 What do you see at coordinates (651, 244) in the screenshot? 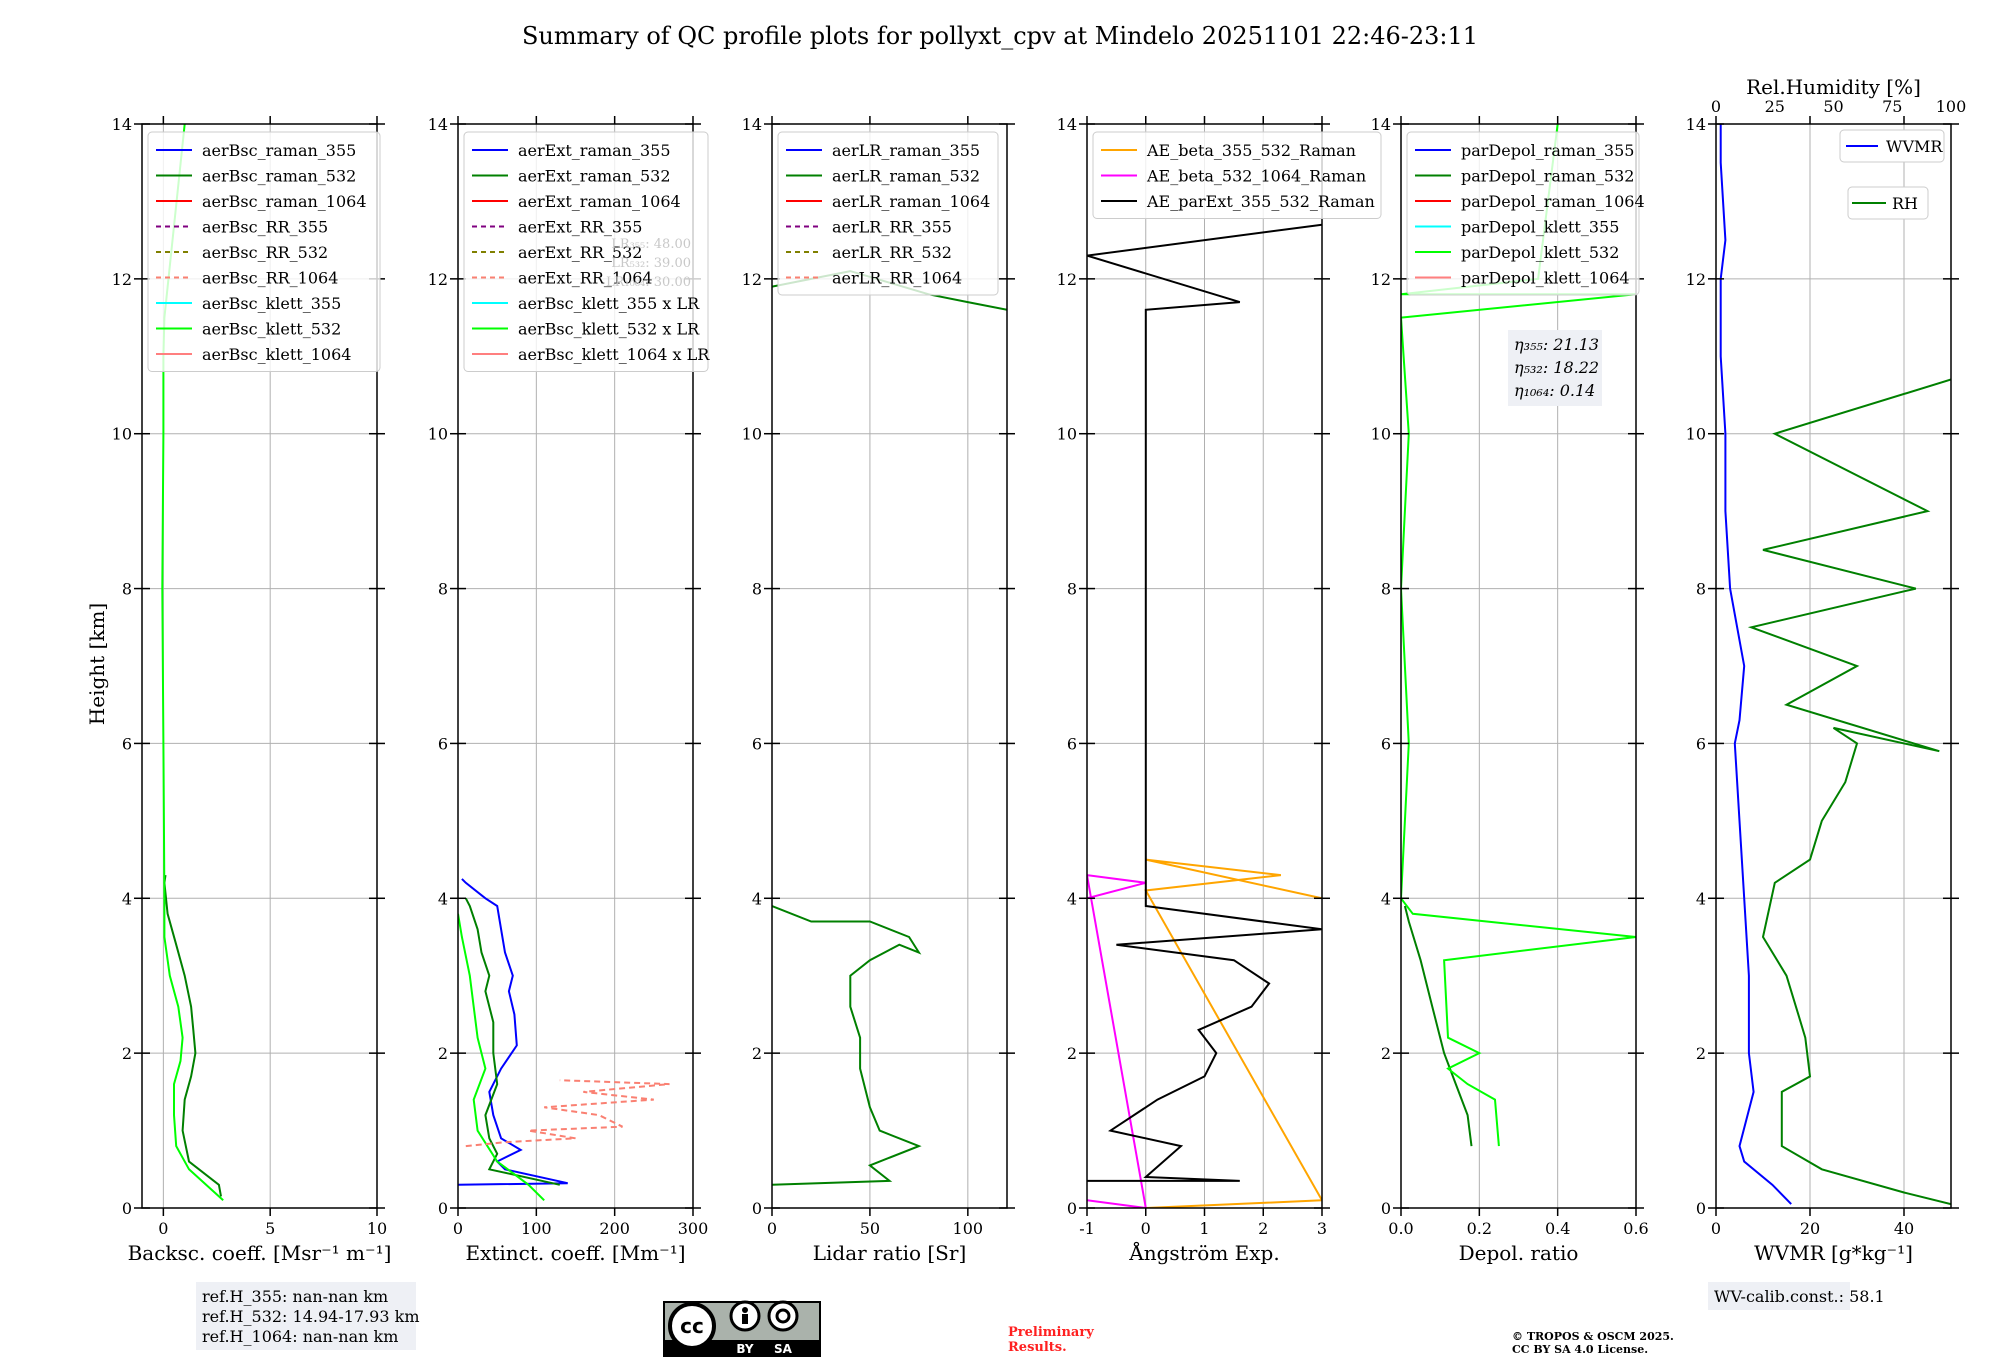
I see `lr-annotation: LR₃₅₅: 48.00` at bounding box center [651, 244].